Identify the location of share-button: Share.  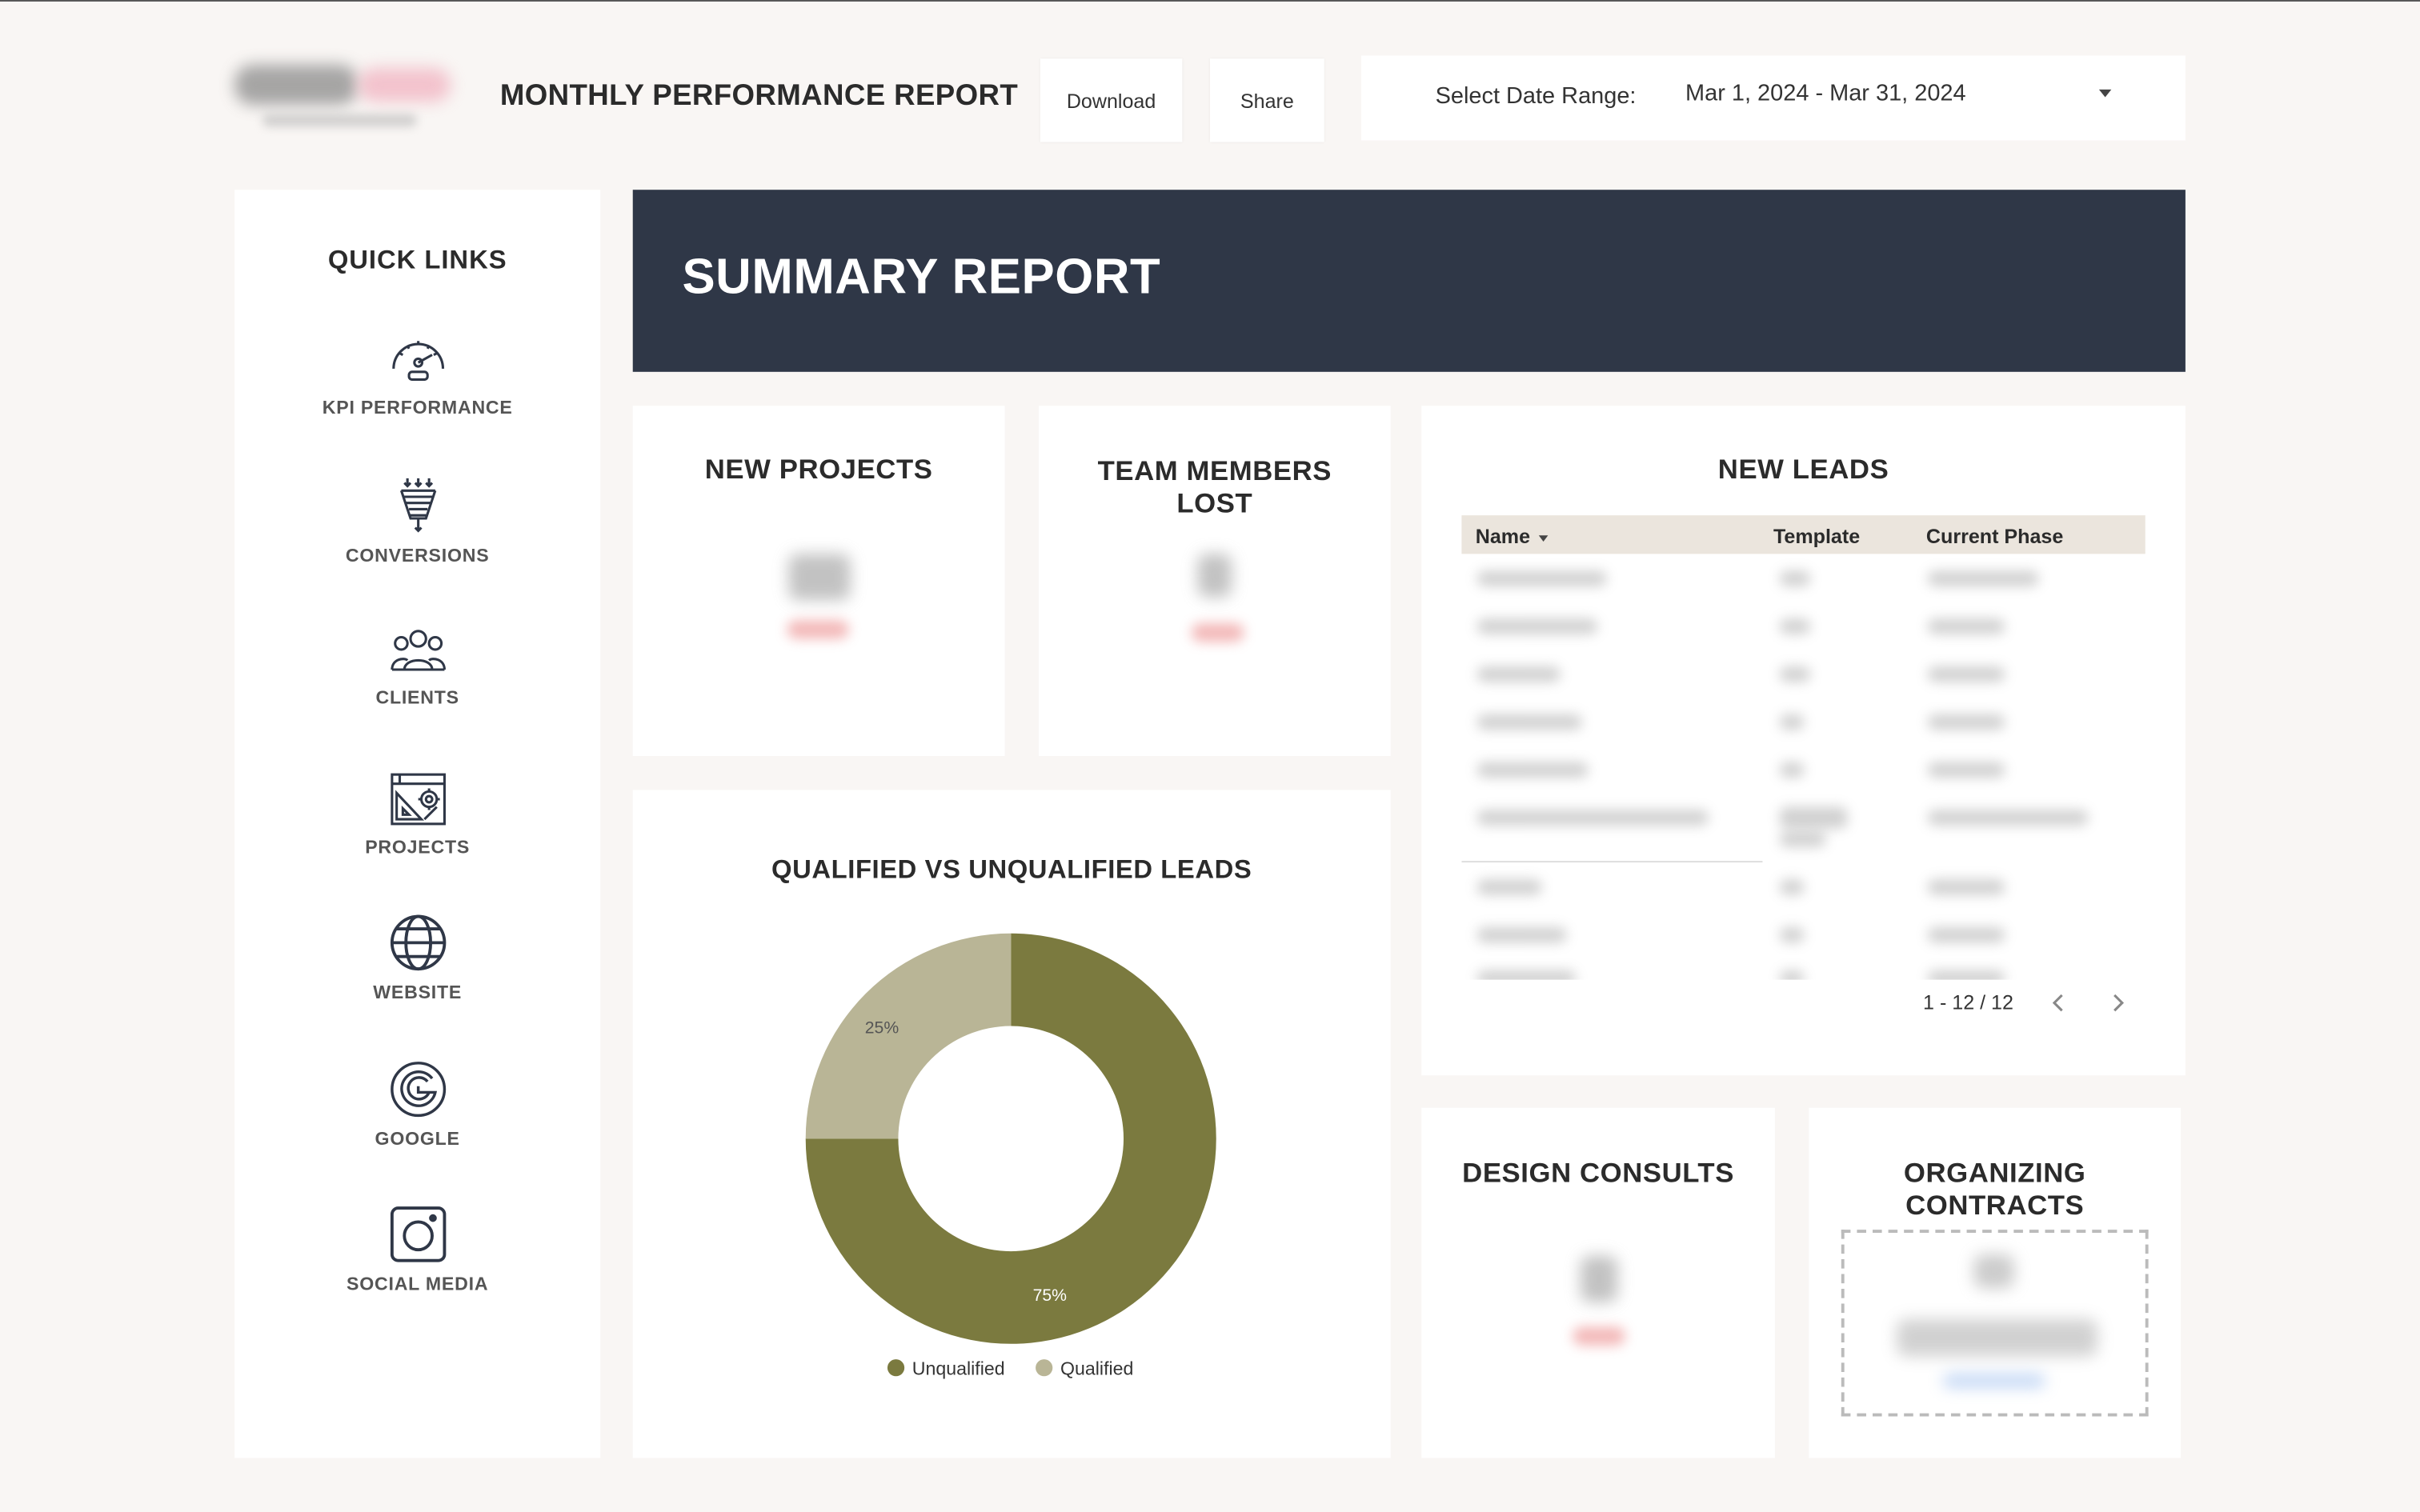
(1267, 100).